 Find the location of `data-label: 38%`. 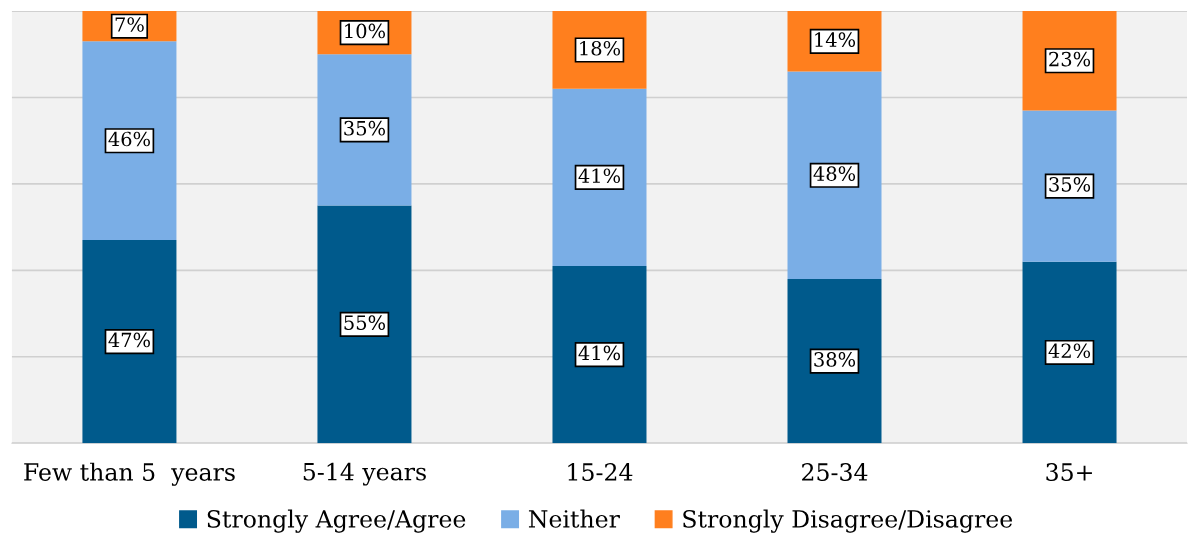

data-label: 38% is located at coordinates (835, 359).